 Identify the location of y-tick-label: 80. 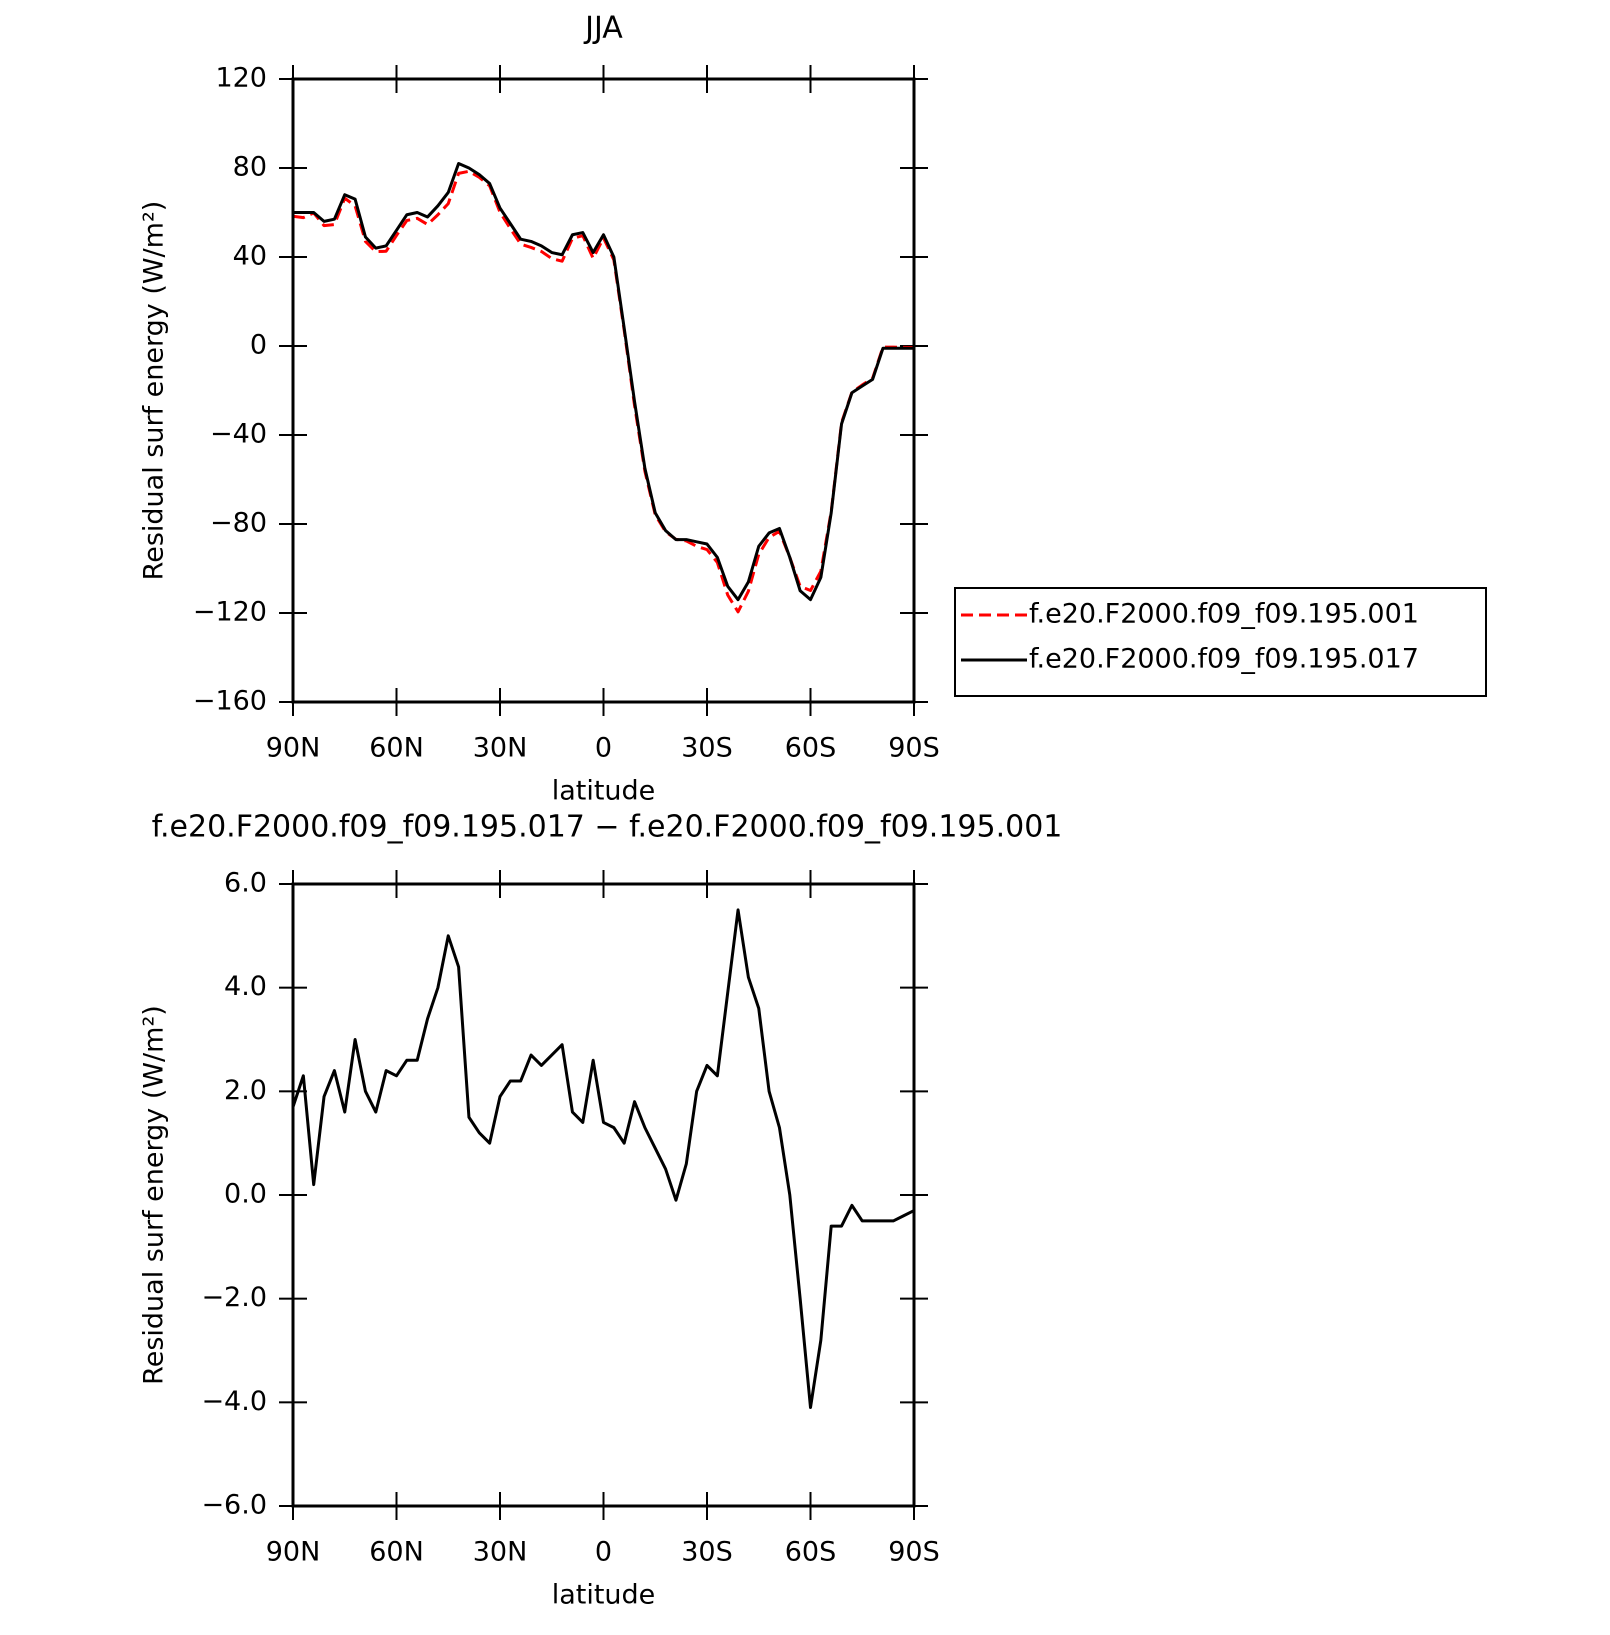
(250, 167).